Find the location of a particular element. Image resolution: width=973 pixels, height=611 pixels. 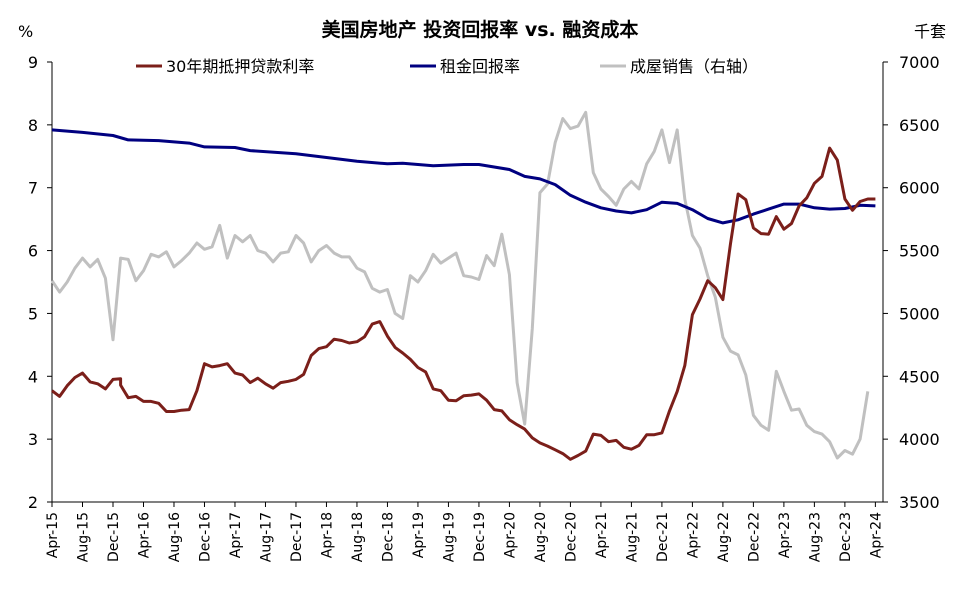

x-tick-label: Apr-16 is located at coordinates (144, 535).